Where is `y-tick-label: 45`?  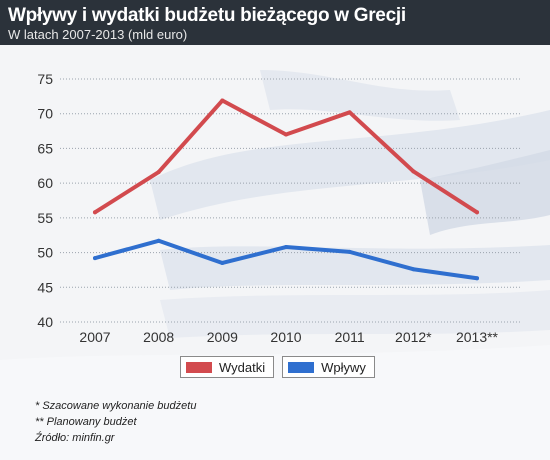 y-tick-label: 45 is located at coordinates (45, 287).